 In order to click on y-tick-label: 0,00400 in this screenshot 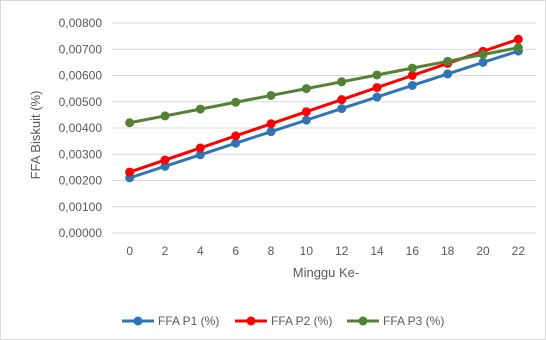, I will do `click(81, 128)`.